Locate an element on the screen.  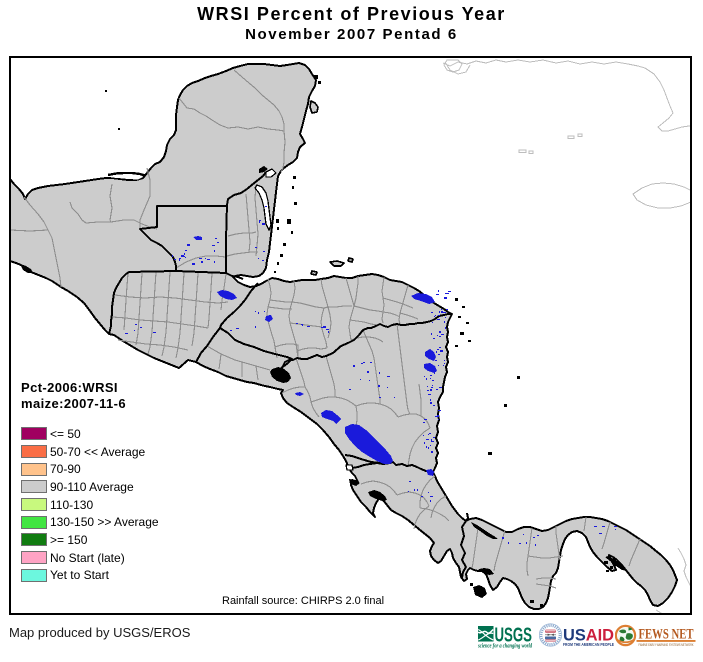
svg-text: USAID is located at coordinates (588, 636).